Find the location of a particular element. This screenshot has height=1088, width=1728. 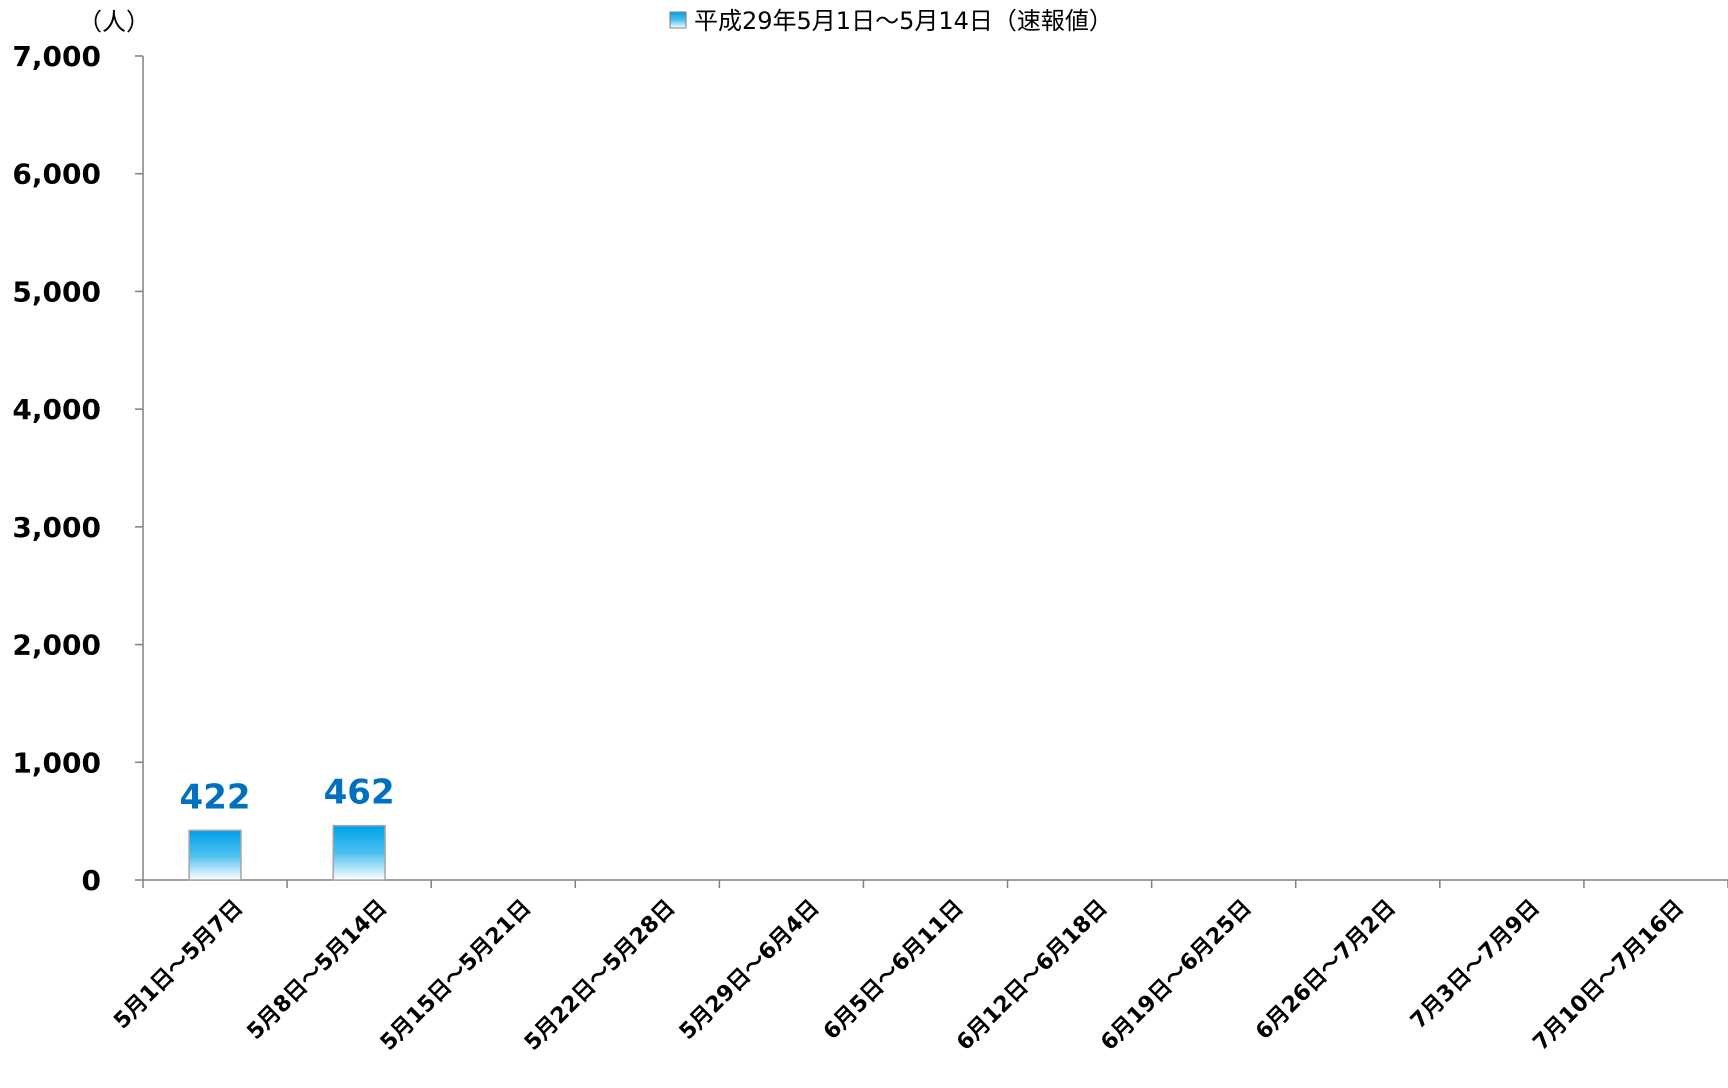

x-category-label: 5月22日～5月28日 is located at coordinates (600, 975).